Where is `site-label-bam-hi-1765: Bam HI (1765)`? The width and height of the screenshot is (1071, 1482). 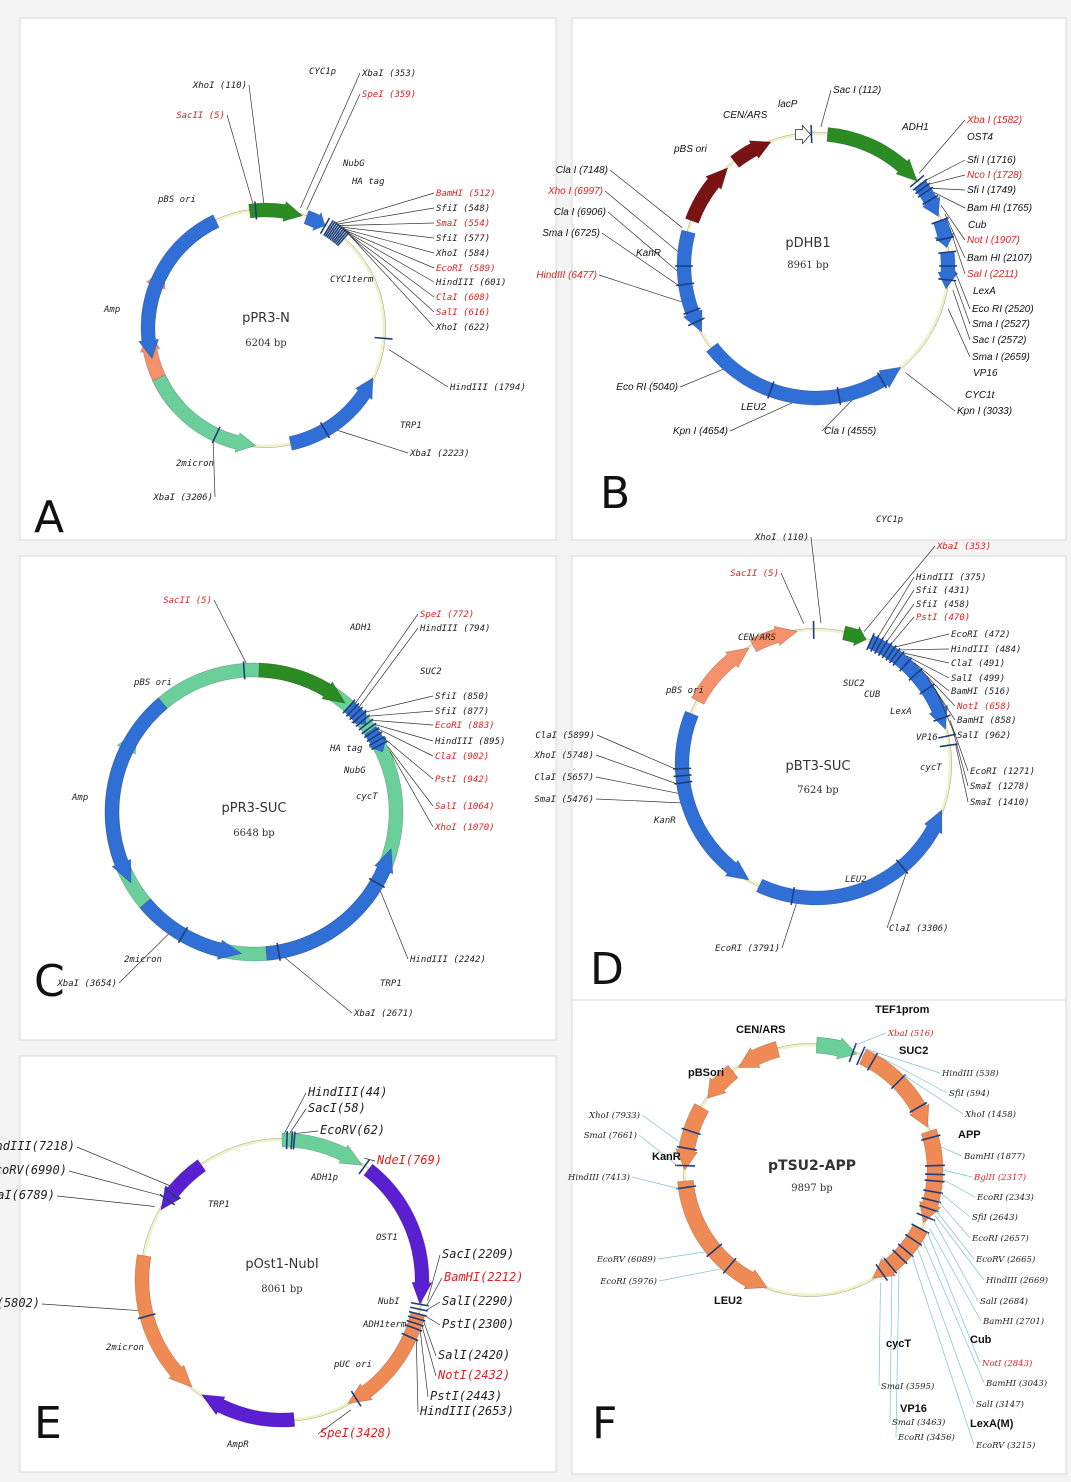
site-label-bam-hi-1765: Bam HI (1765) is located at coordinates (999, 208).